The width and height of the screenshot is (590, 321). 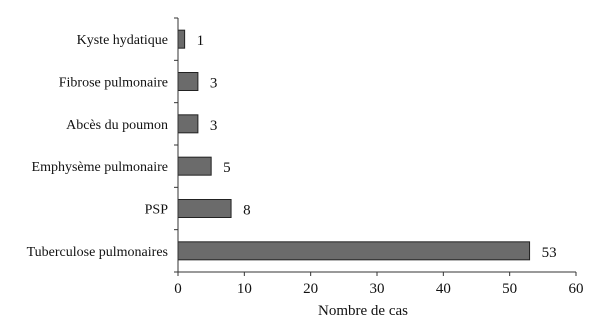 What do you see at coordinates (363, 311) in the screenshot?
I see `x-axis-title: Nombre de cas` at bounding box center [363, 311].